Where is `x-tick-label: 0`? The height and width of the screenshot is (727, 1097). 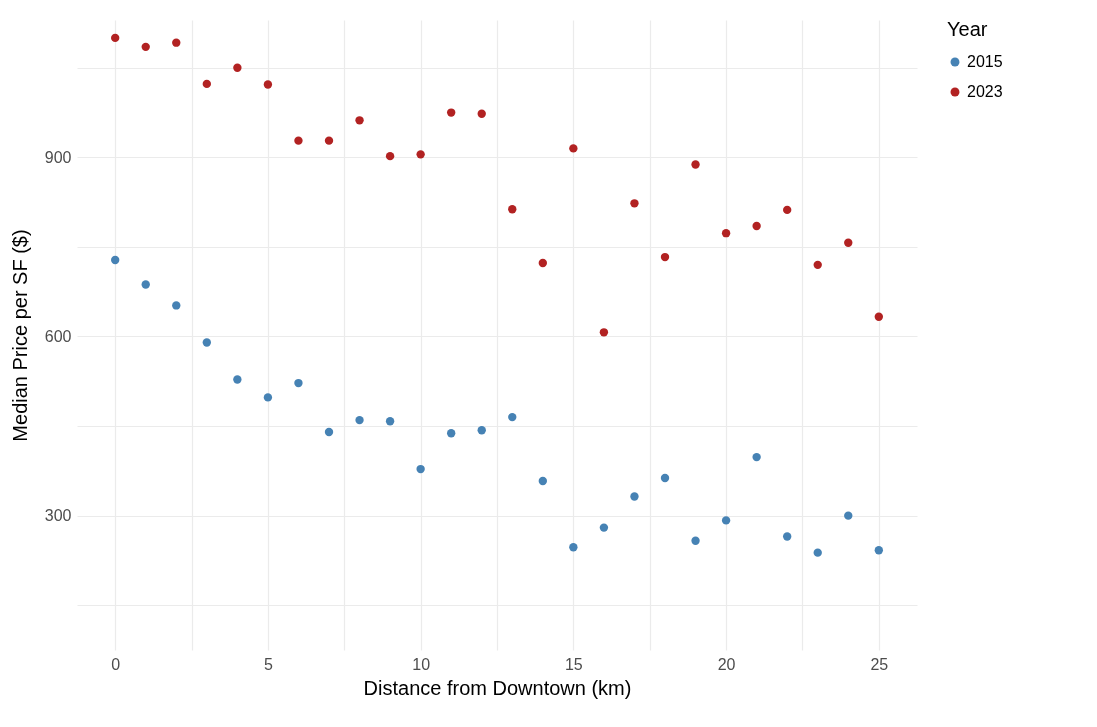
x-tick-label: 0 is located at coordinates (116, 664).